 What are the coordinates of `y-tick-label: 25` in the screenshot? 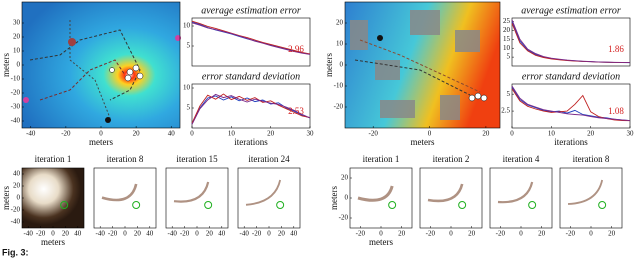 It's located at (507, 21).